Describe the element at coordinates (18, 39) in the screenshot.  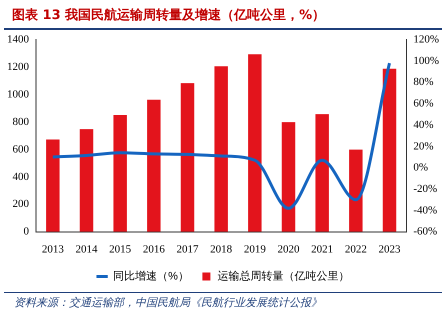
I see `y-tick-label: 1400` at that location.